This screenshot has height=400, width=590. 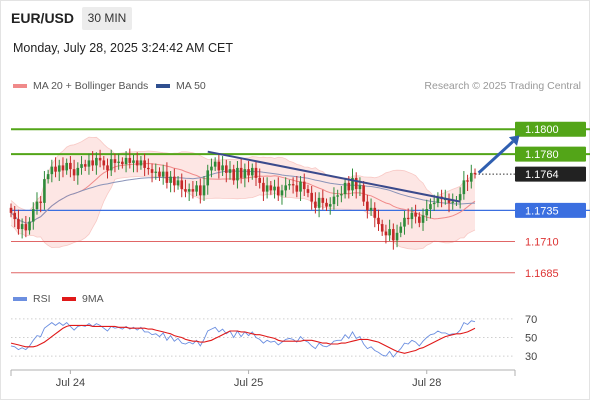 What do you see at coordinates (502, 86) in the screenshot?
I see `credit-label: Research © 2025 Trading Central` at bounding box center [502, 86].